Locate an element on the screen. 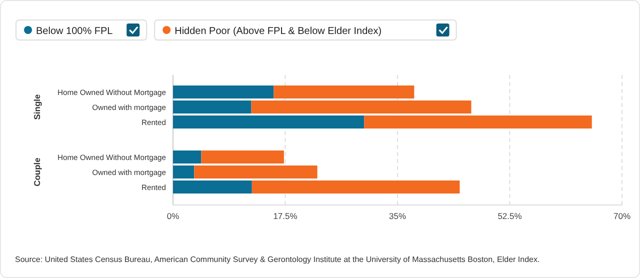 The width and height of the screenshot is (640, 278). x-tick-label: 35% is located at coordinates (397, 216).